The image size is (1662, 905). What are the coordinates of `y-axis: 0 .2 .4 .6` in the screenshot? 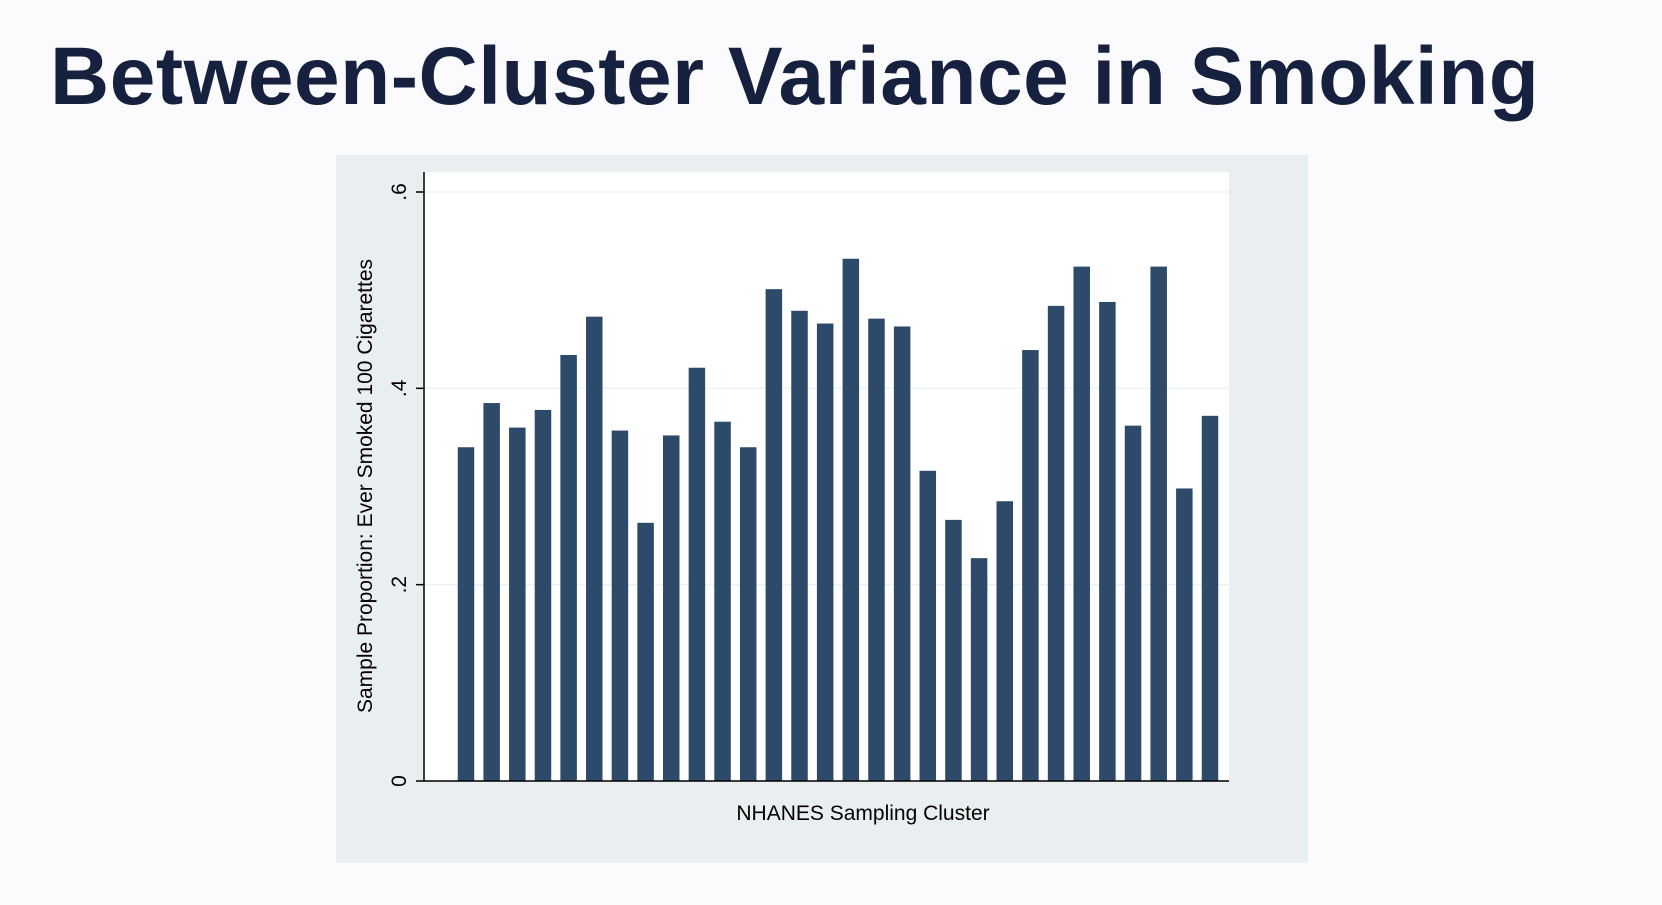 It's located at (406, 479).